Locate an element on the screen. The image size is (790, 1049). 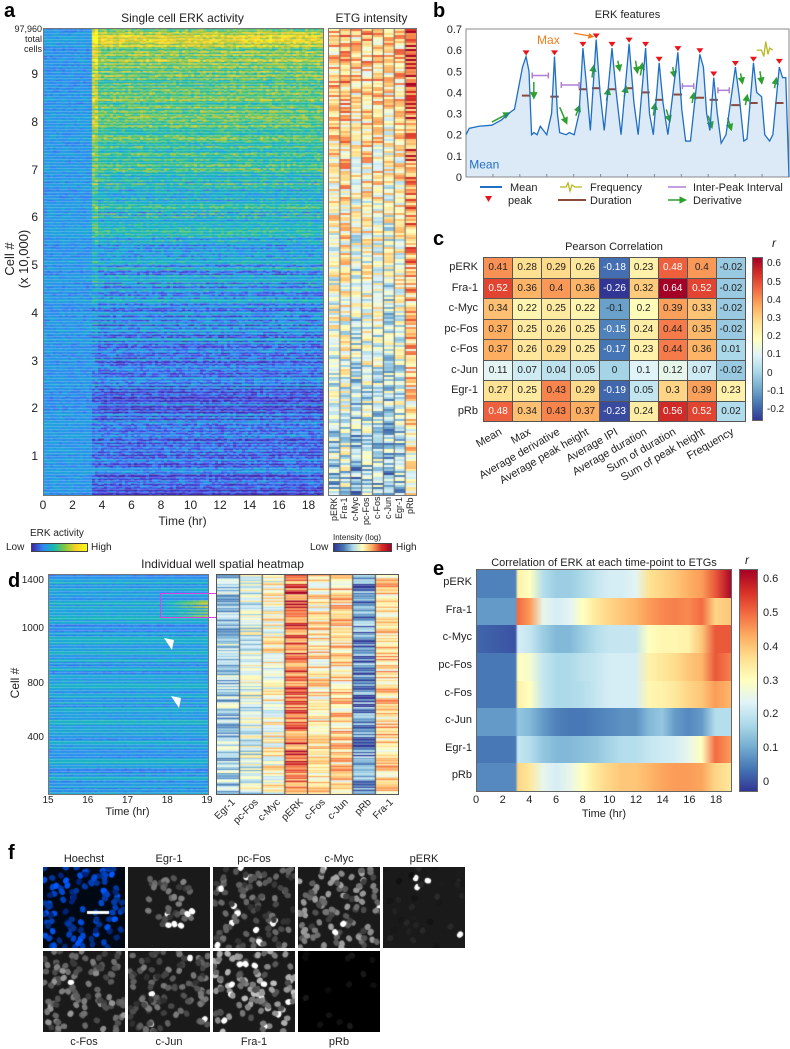
c-row-label: Fra-1 is located at coordinates (464, 287).